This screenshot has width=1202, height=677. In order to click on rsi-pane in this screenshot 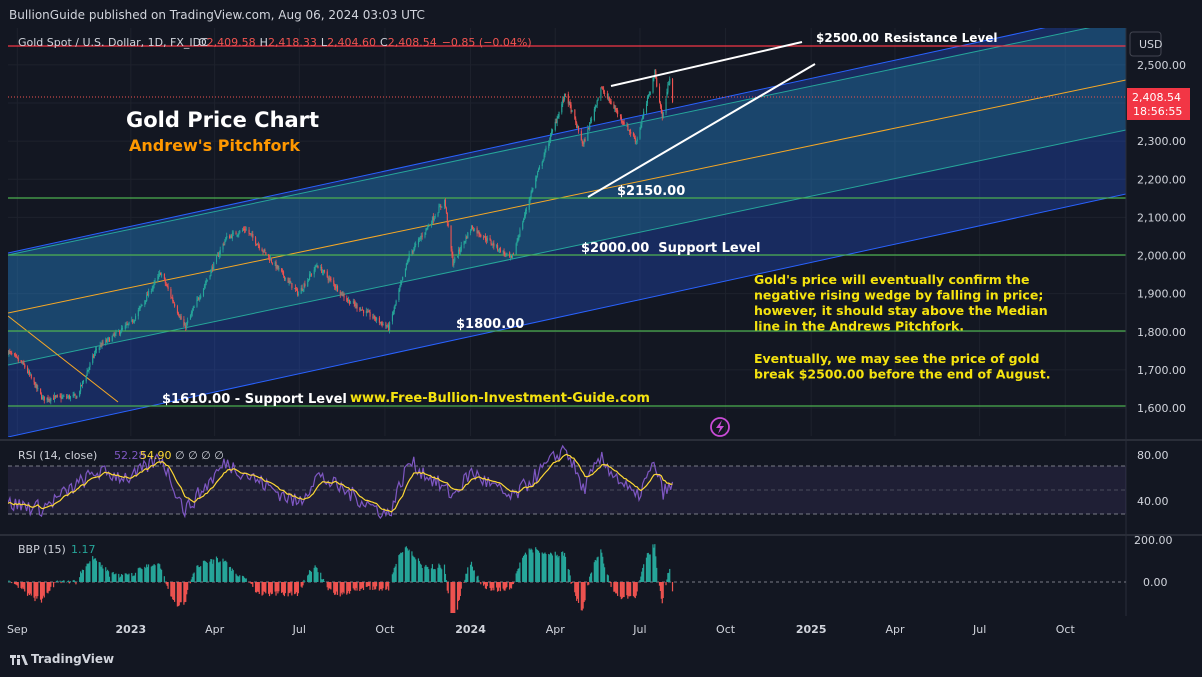, I will do `click(567, 482)`.